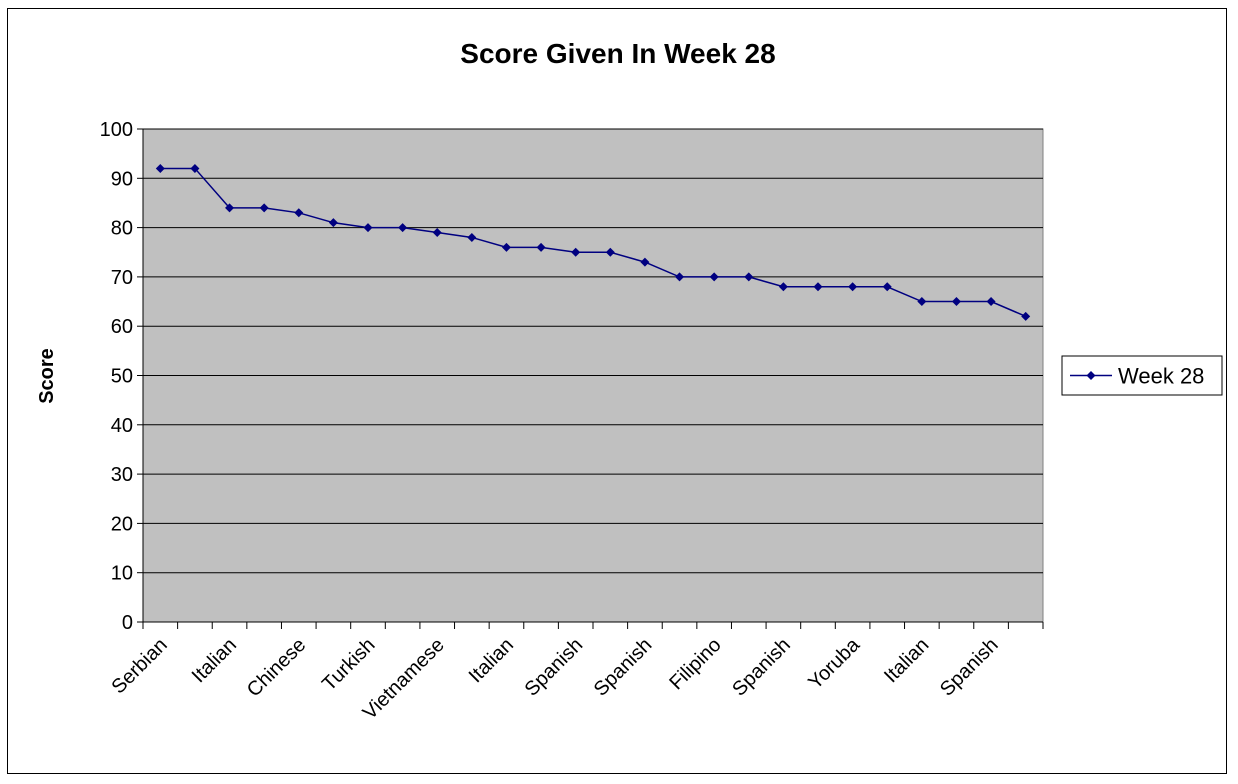 The height and width of the screenshot is (784, 1238). What do you see at coordinates (276, 667) in the screenshot?
I see `x-tick-label: Chinese` at bounding box center [276, 667].